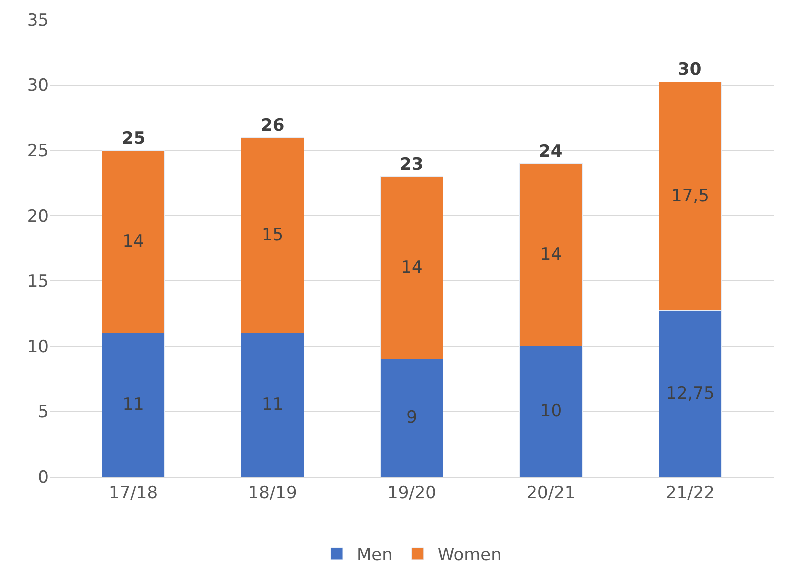 This screenshot has width=794, height=584. What do you see at coordinates (38, 347) in the screenshot?
I see `y-tick-label: 10` at bounding box center [38, 347].